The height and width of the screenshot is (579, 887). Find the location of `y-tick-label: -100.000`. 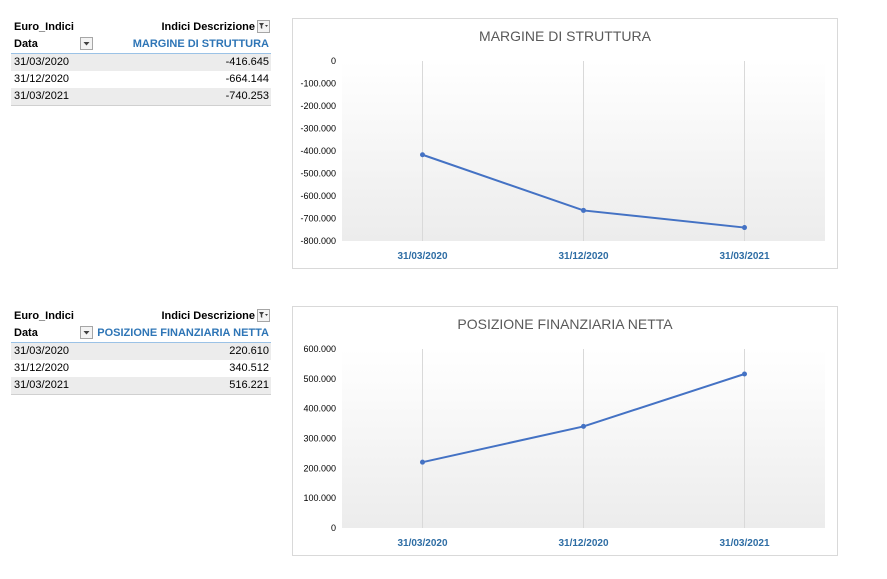

y-tick-label: -100.000 is located at coordinates (318, 84).